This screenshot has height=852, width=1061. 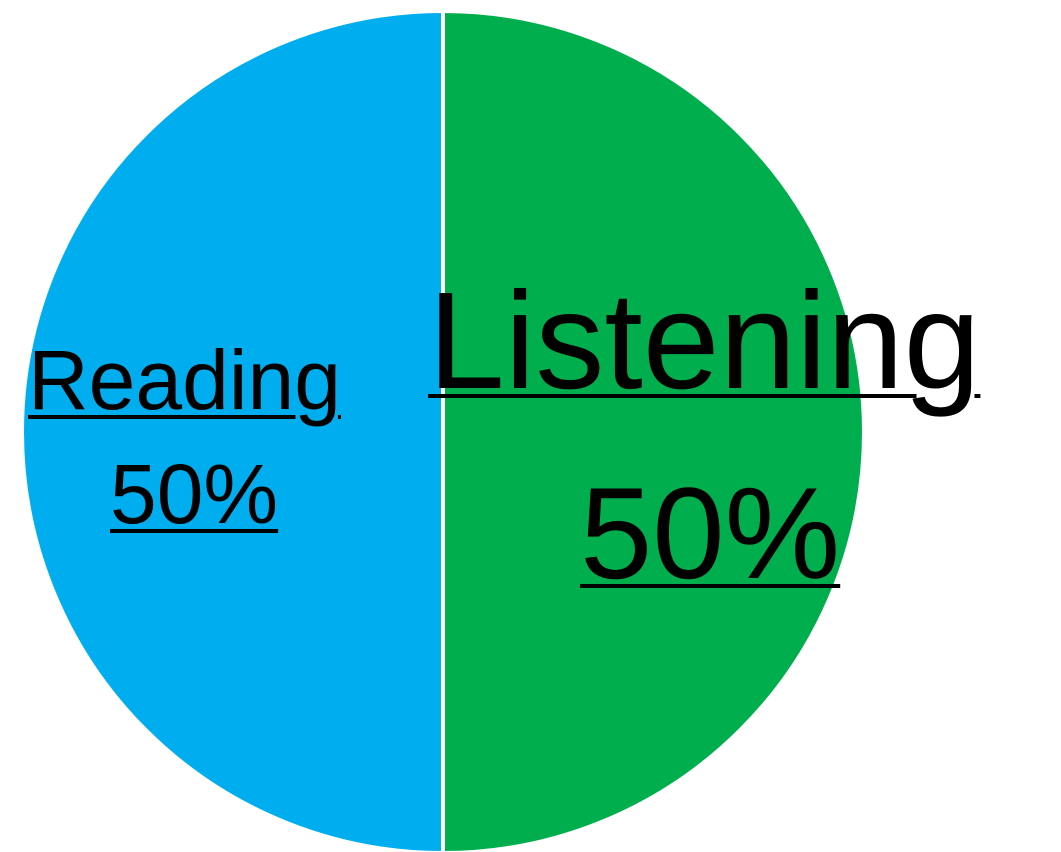 I want to click on slice-label-listening: Listening, so click(x=704, y=341).